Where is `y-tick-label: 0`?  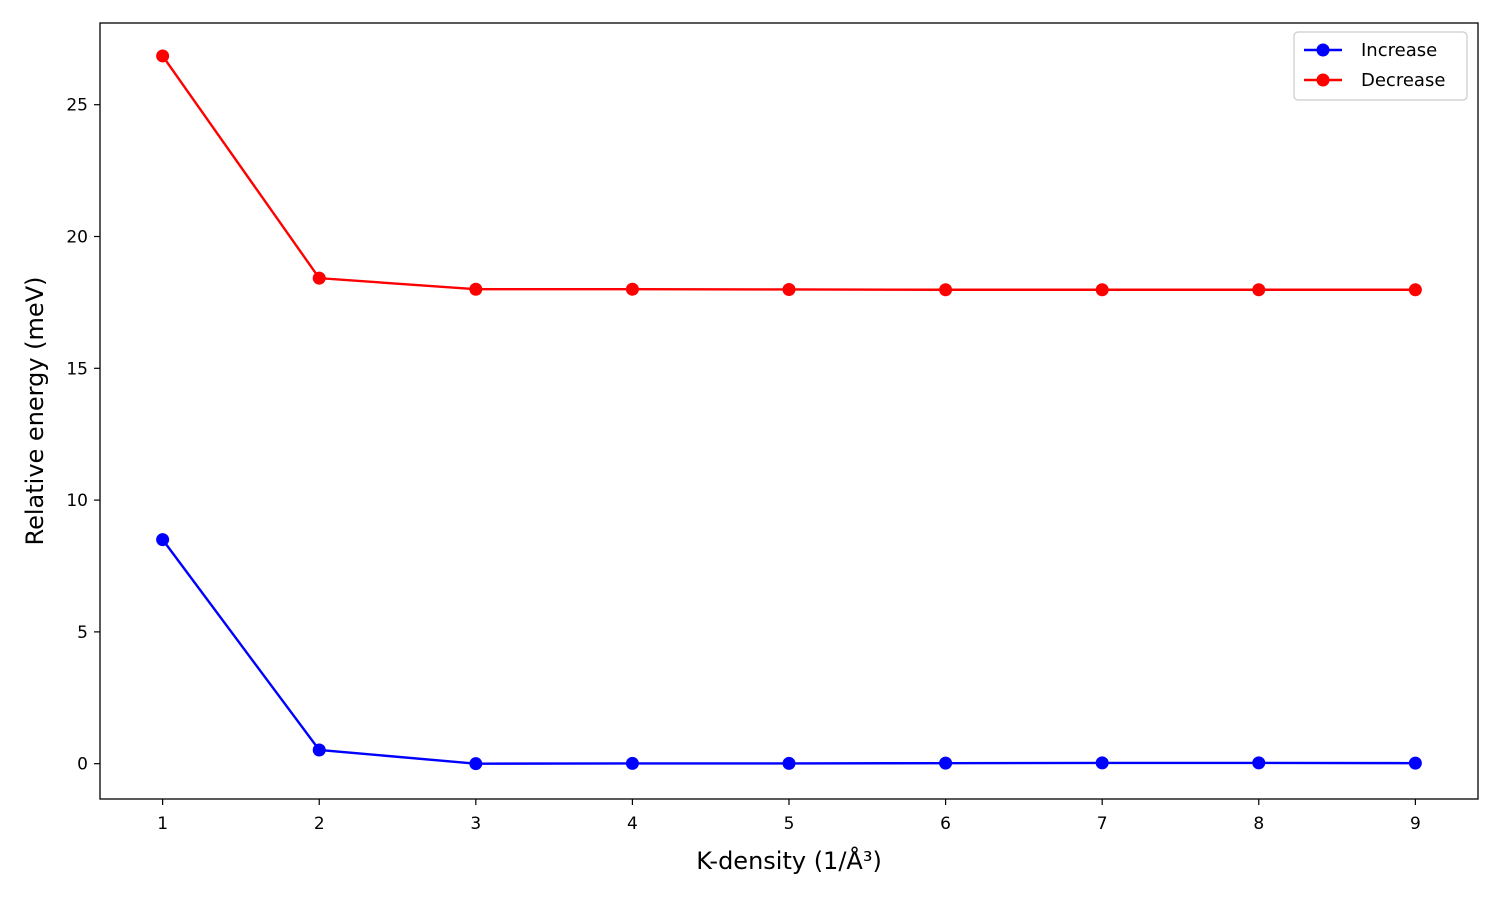
y-tick-label: 0 is located at coordinates (82, 765).